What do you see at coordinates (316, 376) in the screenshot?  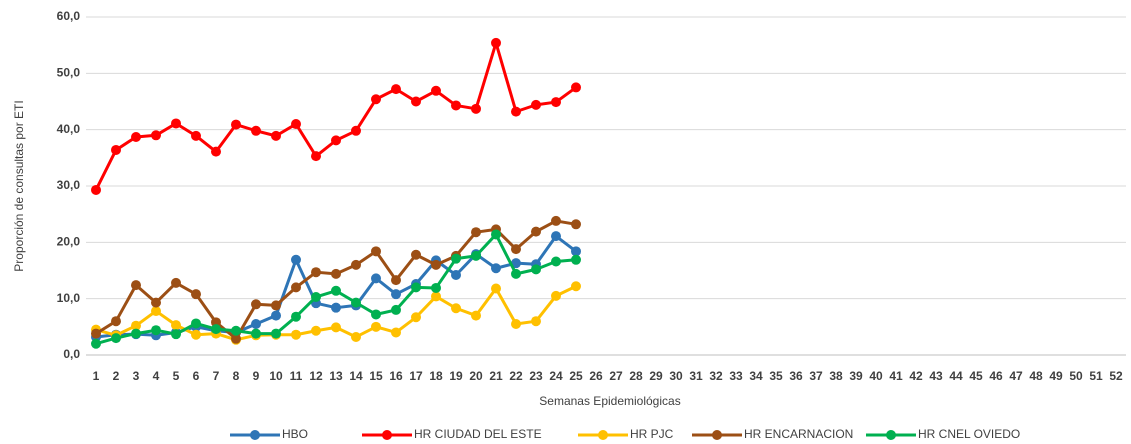 I see `x-tick-label: 12` at bounding box center [316, 376].